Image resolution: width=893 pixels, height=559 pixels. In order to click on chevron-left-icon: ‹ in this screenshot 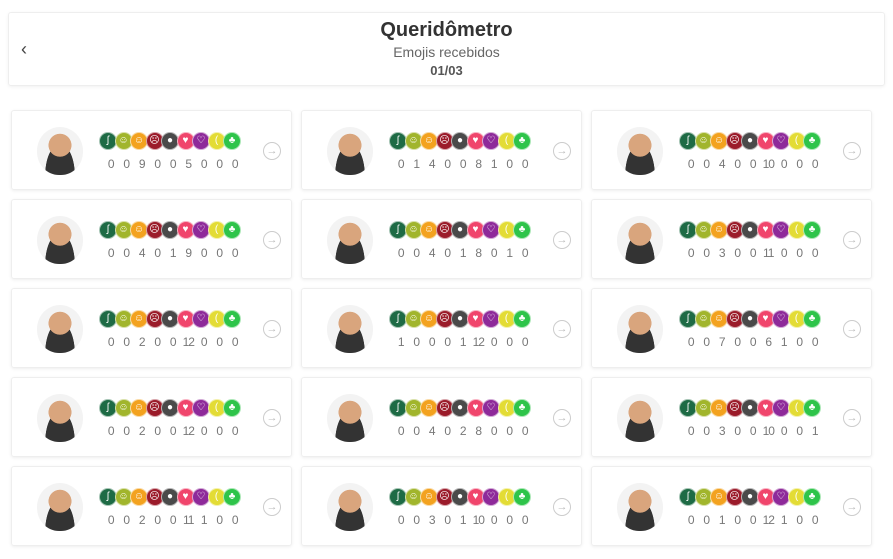, I will do `click(24, 49)`.